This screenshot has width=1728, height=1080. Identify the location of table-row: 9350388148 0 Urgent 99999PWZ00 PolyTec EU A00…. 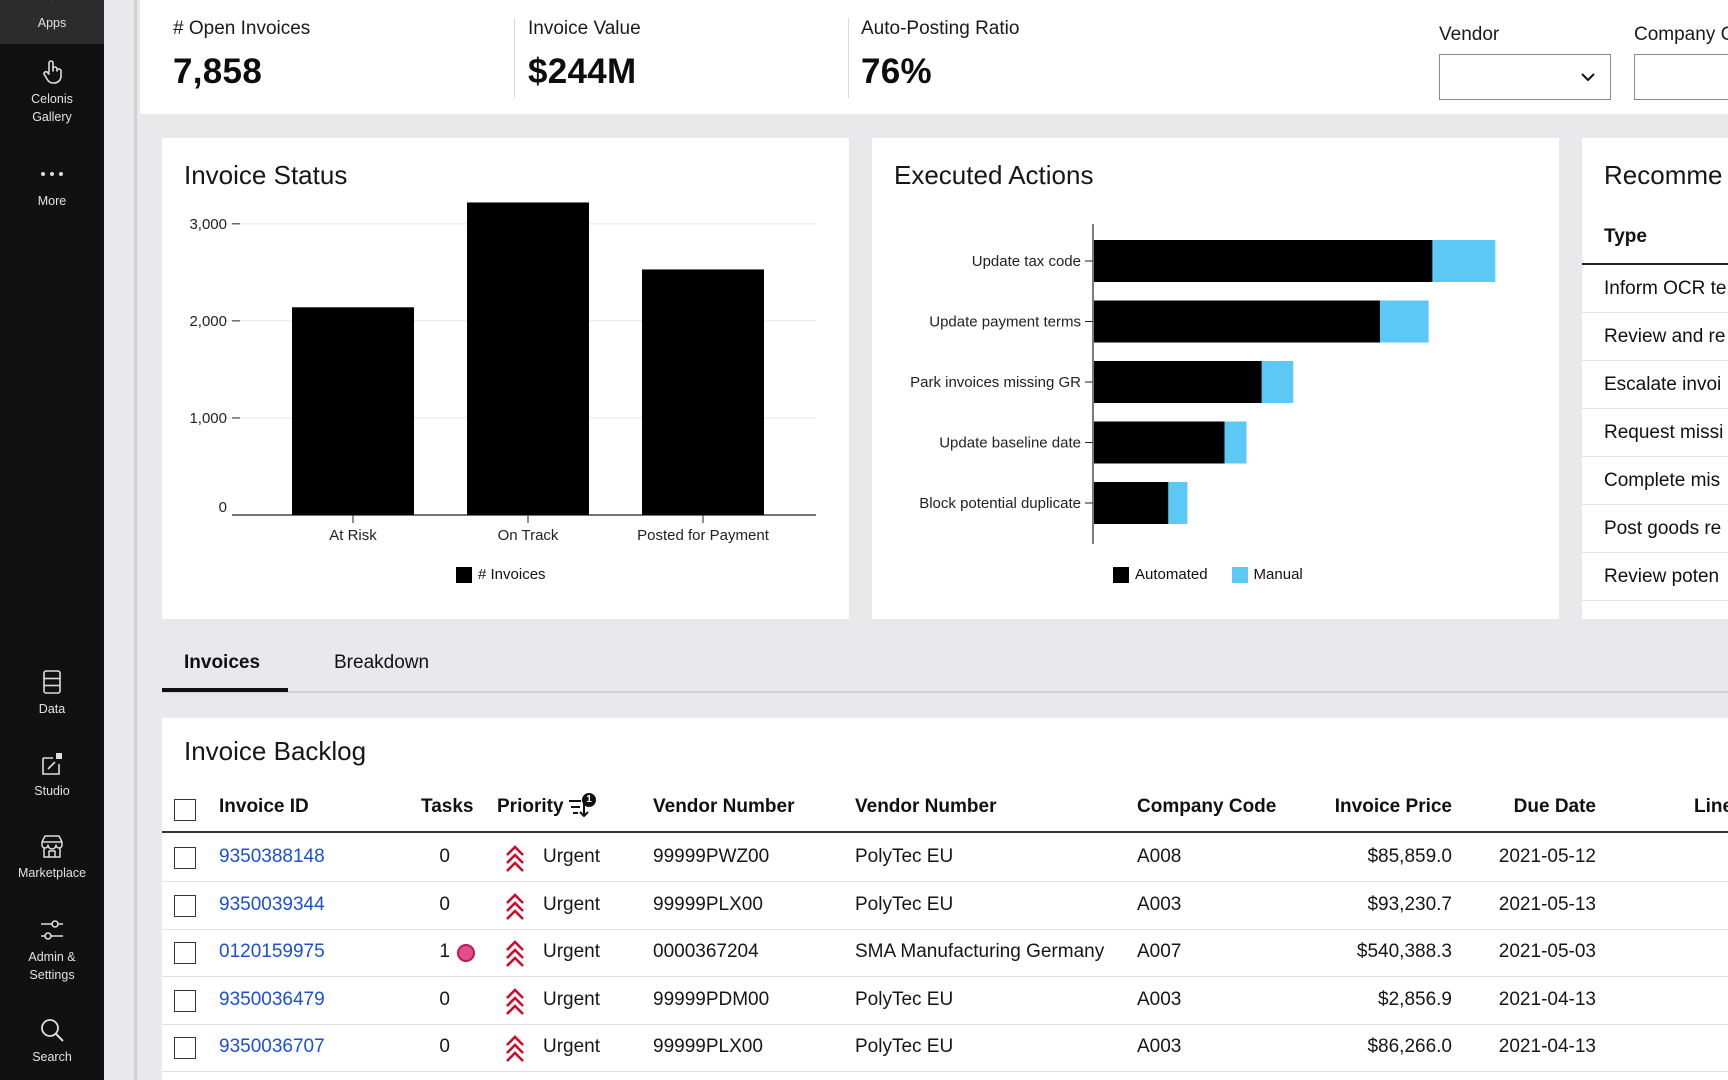
(945, 858).